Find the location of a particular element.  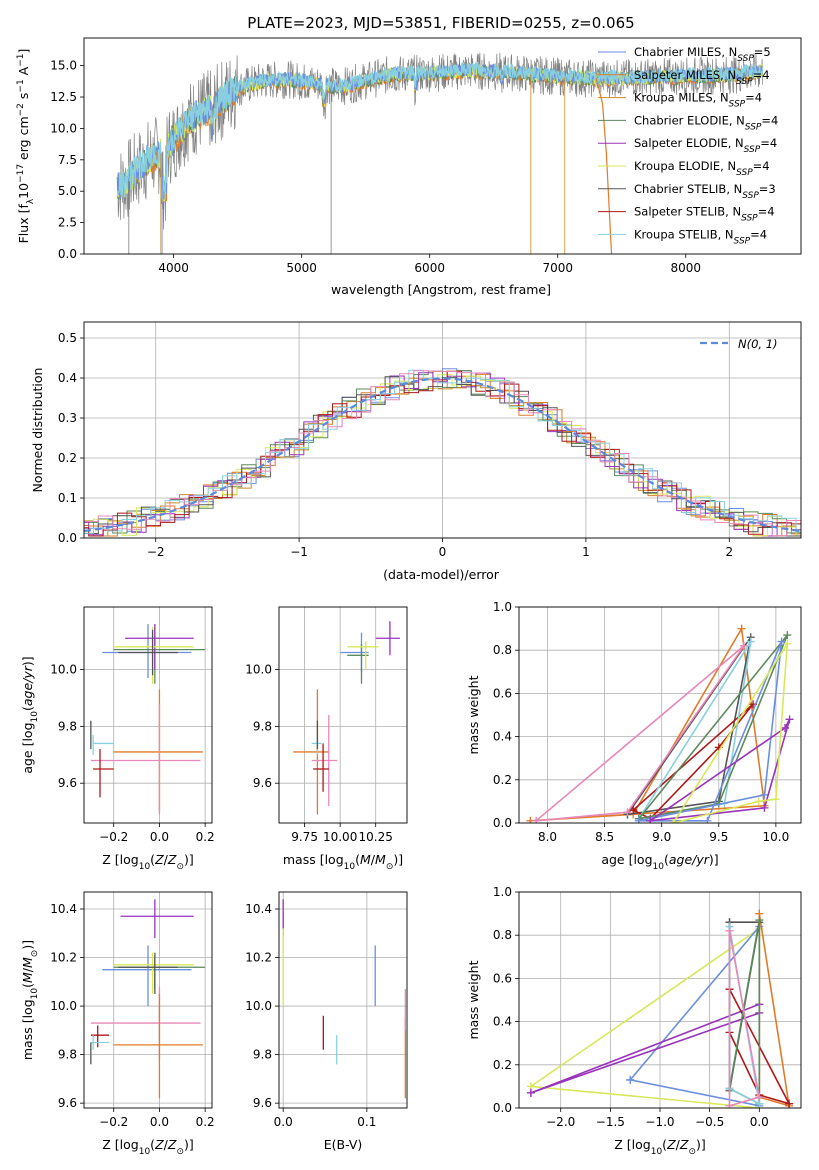

y-tick-label: 0.6 is located at coordinates (502, 693).